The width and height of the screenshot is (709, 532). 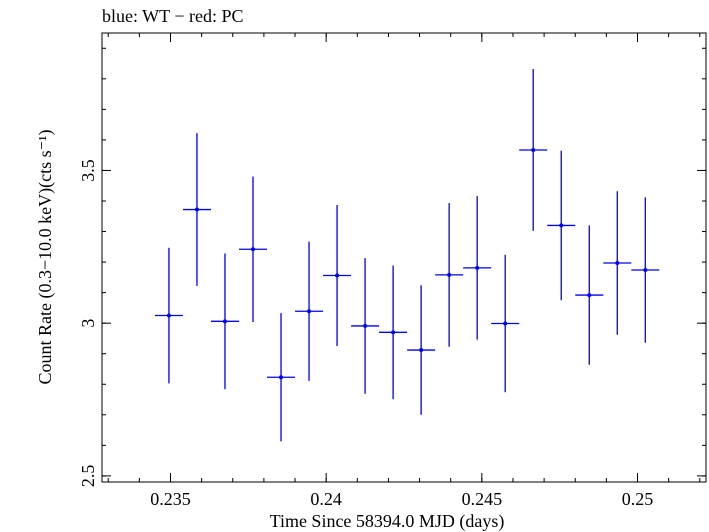 I want to click on chart-title: blue: WT − red: PC, so click(x=172, y=16).